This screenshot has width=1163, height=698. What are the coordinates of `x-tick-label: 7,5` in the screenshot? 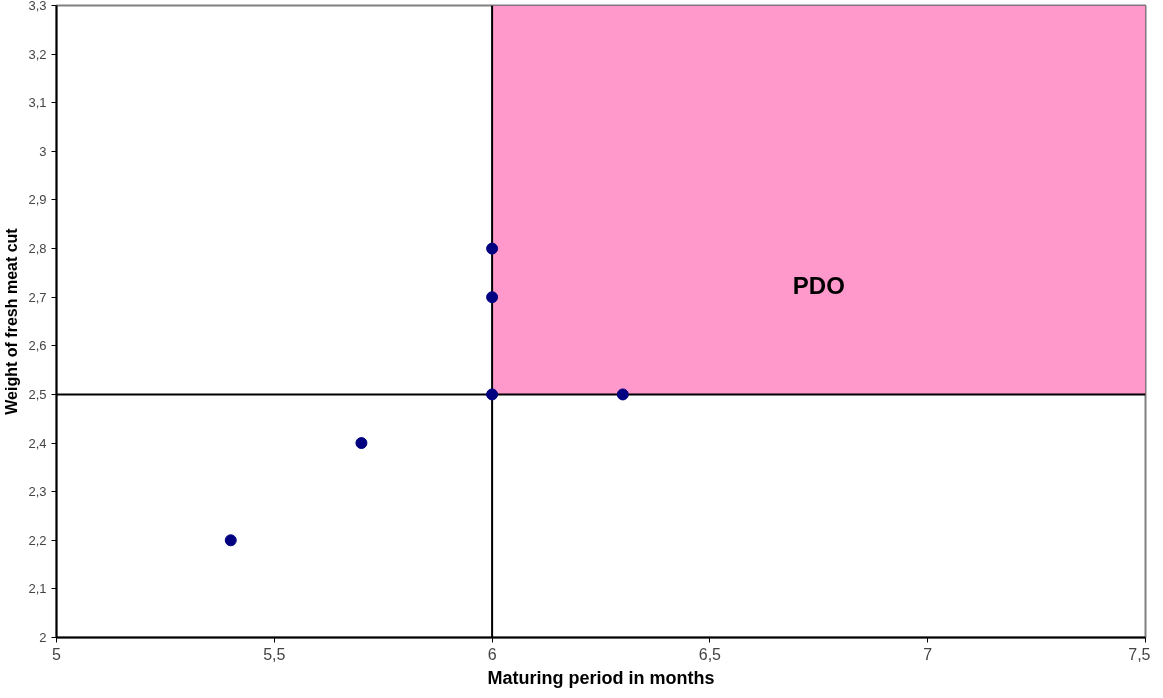 It's located at (1139, 654).